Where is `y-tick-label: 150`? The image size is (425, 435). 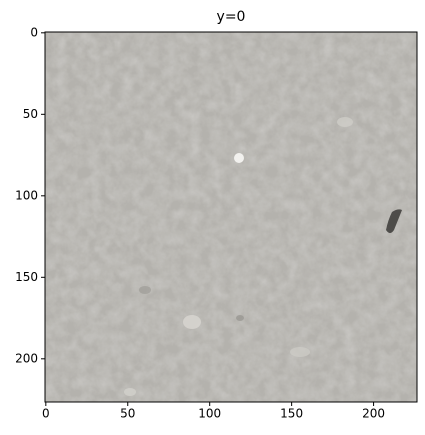 y-tick-label: 150 is located at coordinates (26, 277).